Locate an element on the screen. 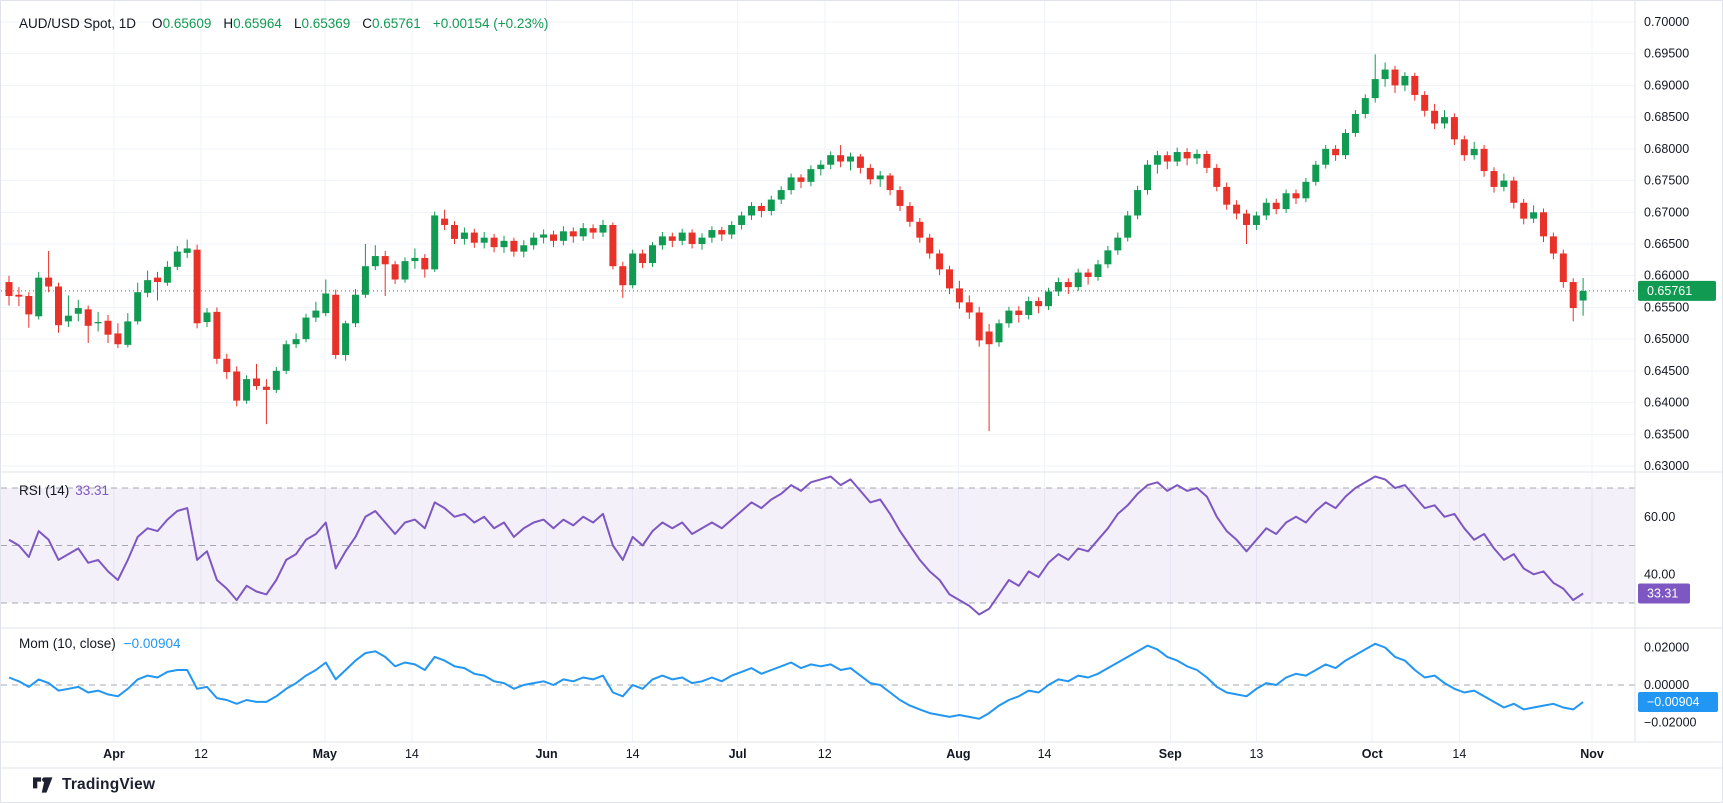  svg-text: Jul is located at coordinates (738, 754).